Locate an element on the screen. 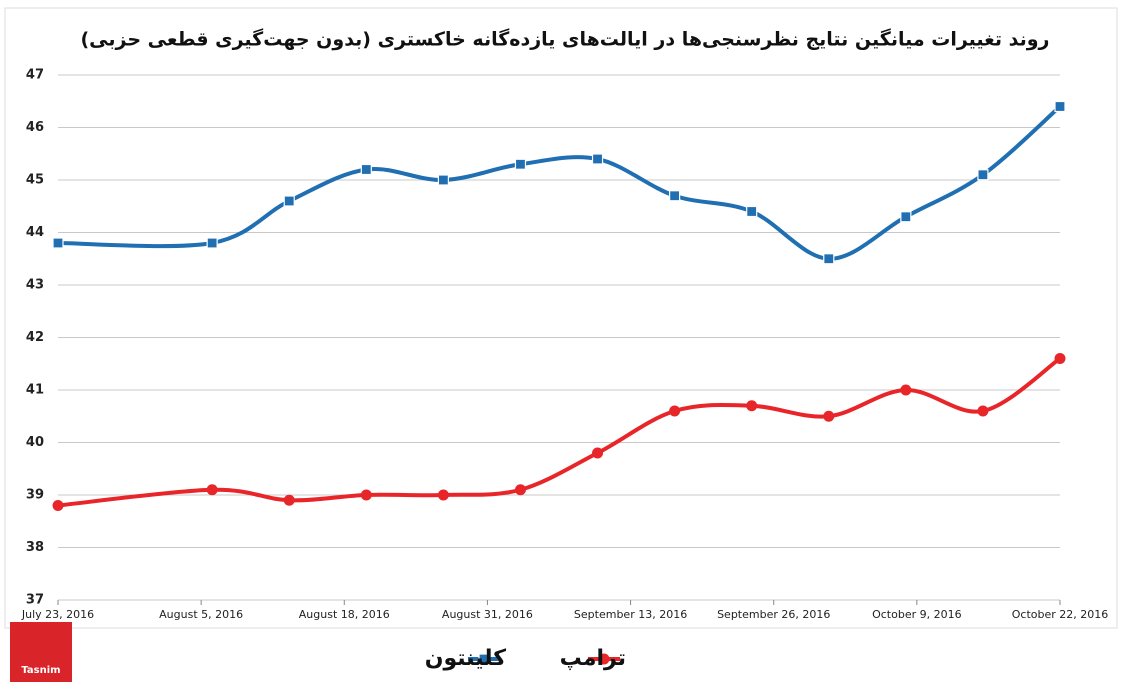 This screenshot has height=687, width=1122. y-tick-label: 42 is located at coordinates (35, 337).